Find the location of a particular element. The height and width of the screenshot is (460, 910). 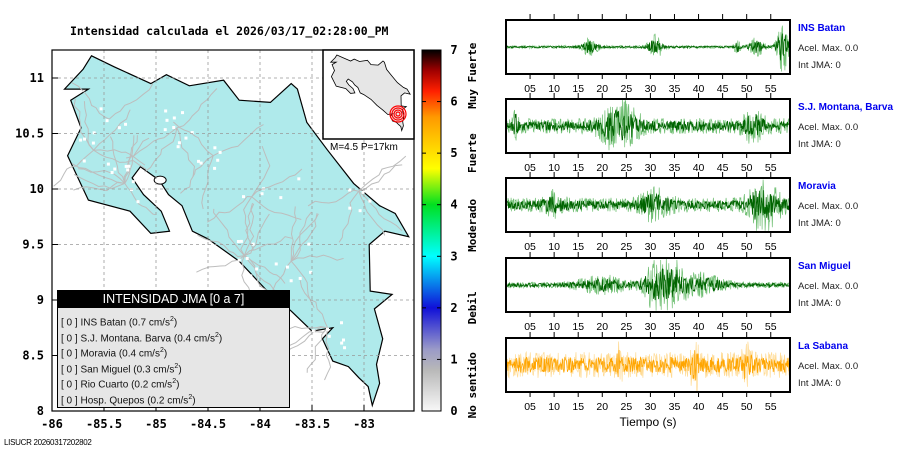

colorbar-tick-label: 7 is located at coordinates (453, 50).